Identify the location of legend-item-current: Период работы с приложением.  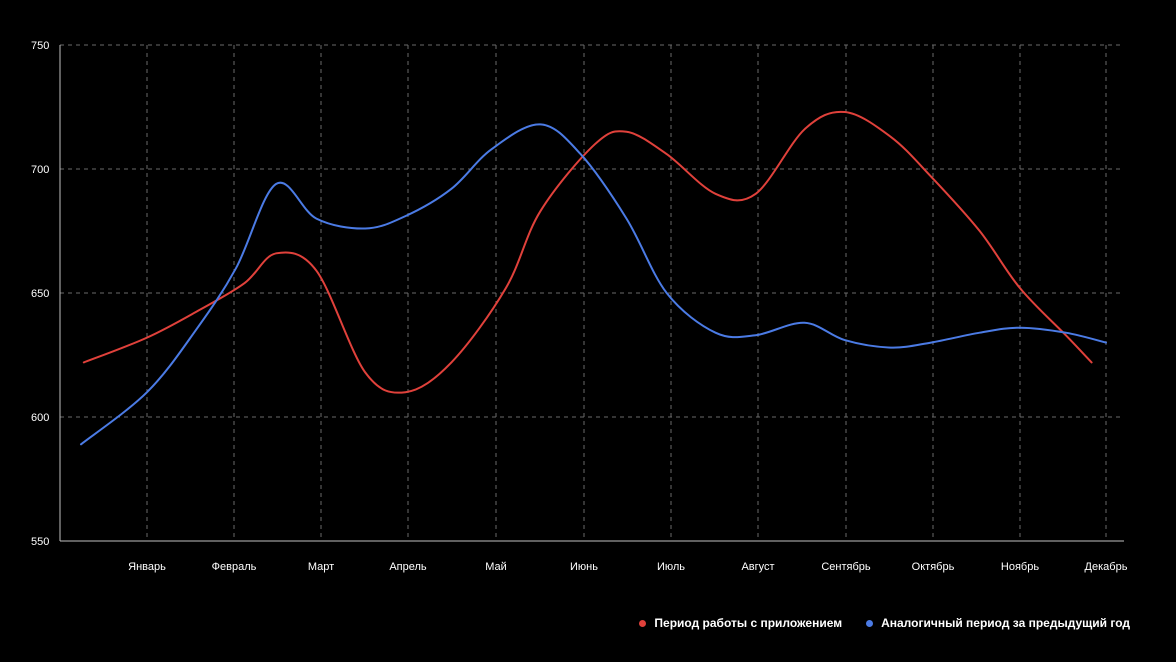
(740, 623).